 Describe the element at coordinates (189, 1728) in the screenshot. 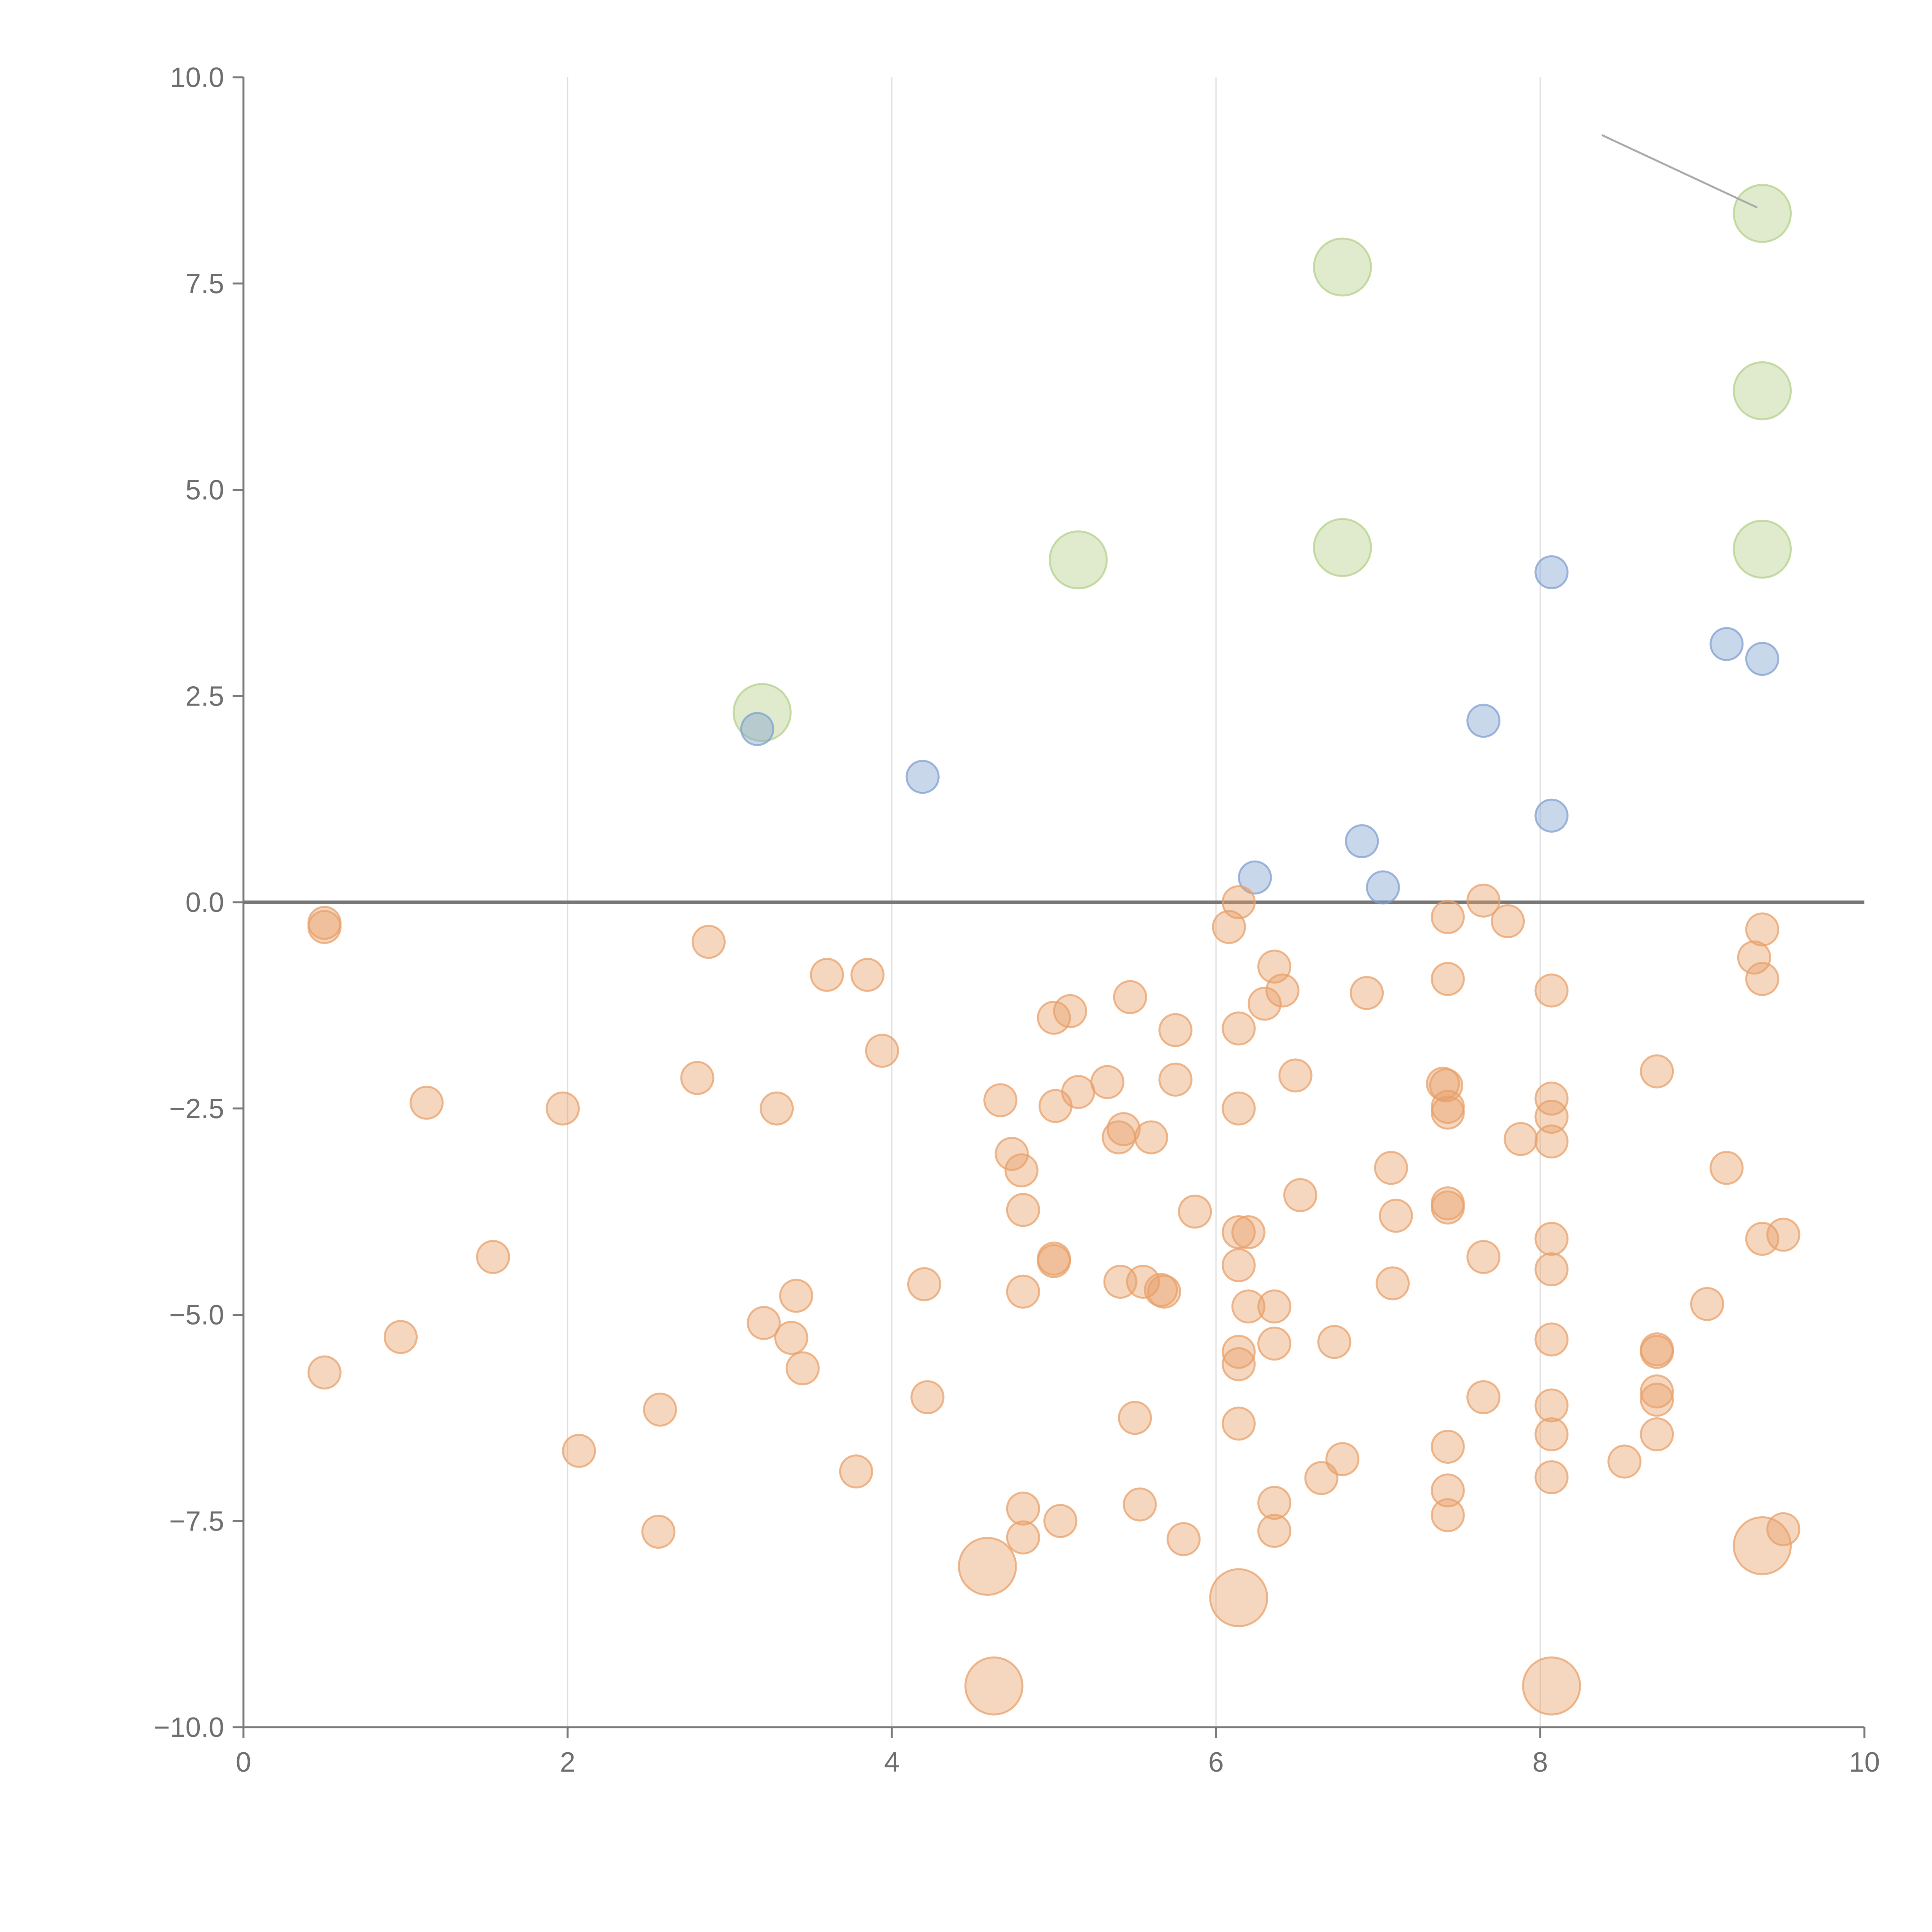

I see `y-tick-label: −10.0` at that location.